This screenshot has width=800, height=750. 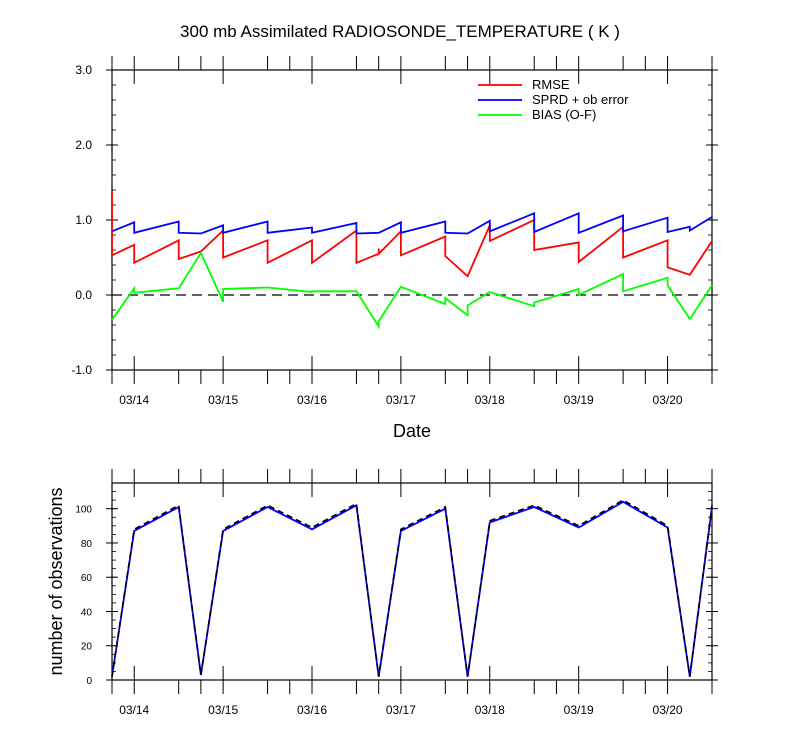 I want to click on y-tick-label: 80, so click(x=87, y=544).